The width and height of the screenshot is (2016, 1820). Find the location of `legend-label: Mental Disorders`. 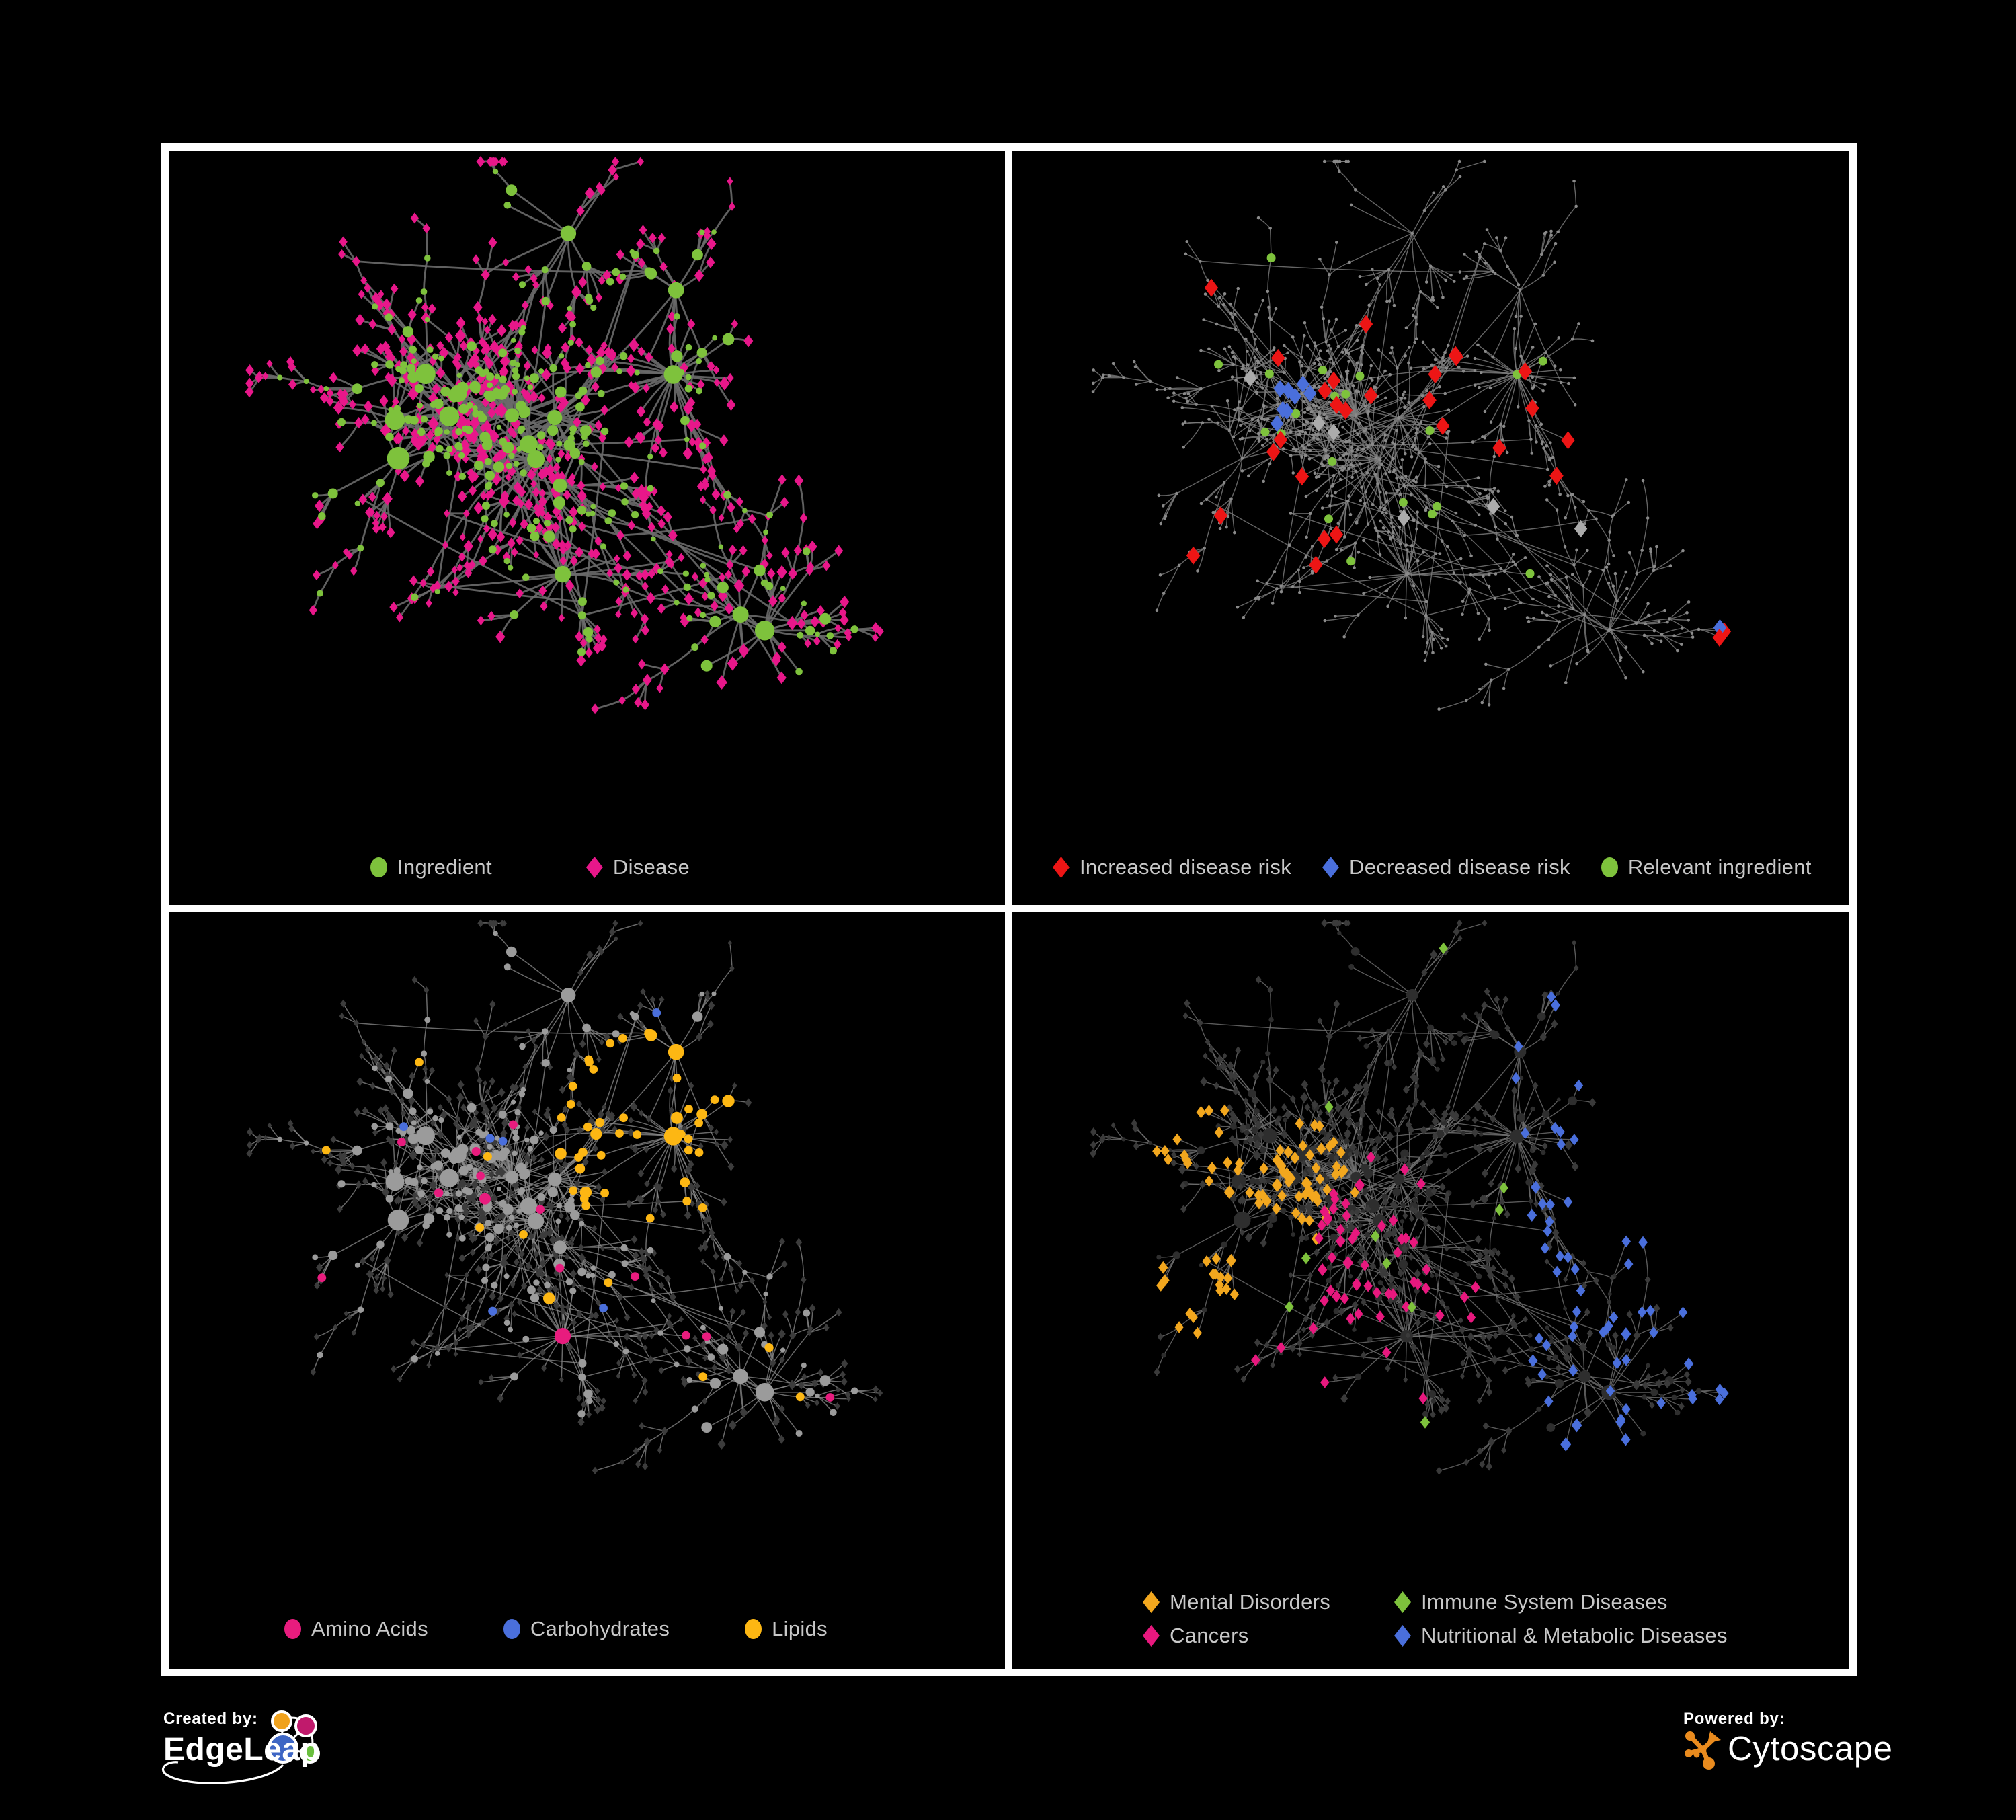

legend-label: Mental Disorders is located at coordinates (1250, 1602).